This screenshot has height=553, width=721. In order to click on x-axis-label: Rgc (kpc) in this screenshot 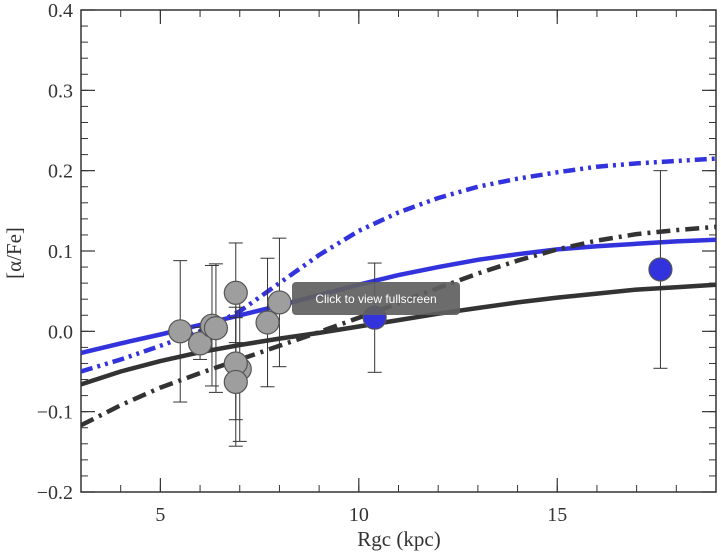, I will do `click(398, 539)`.